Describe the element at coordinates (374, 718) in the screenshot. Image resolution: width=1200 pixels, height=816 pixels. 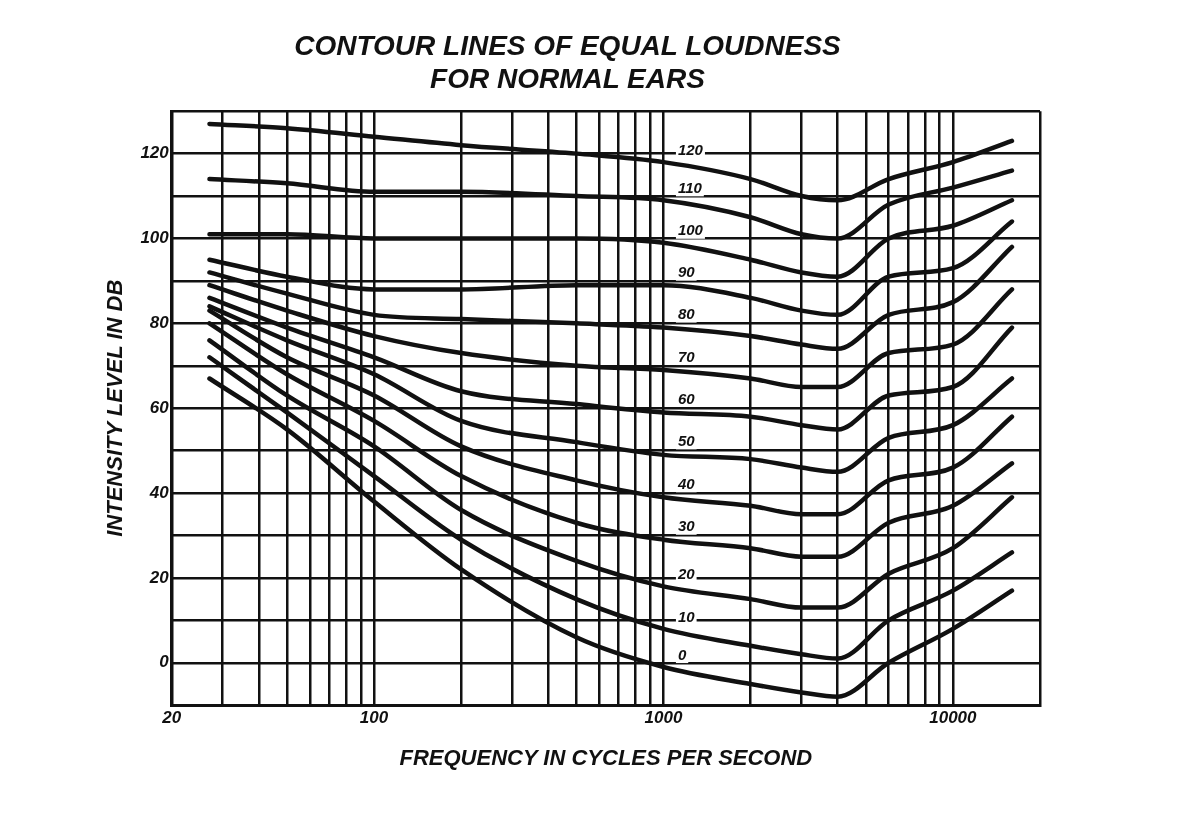
I see `x-tick-label: 100` at that location.